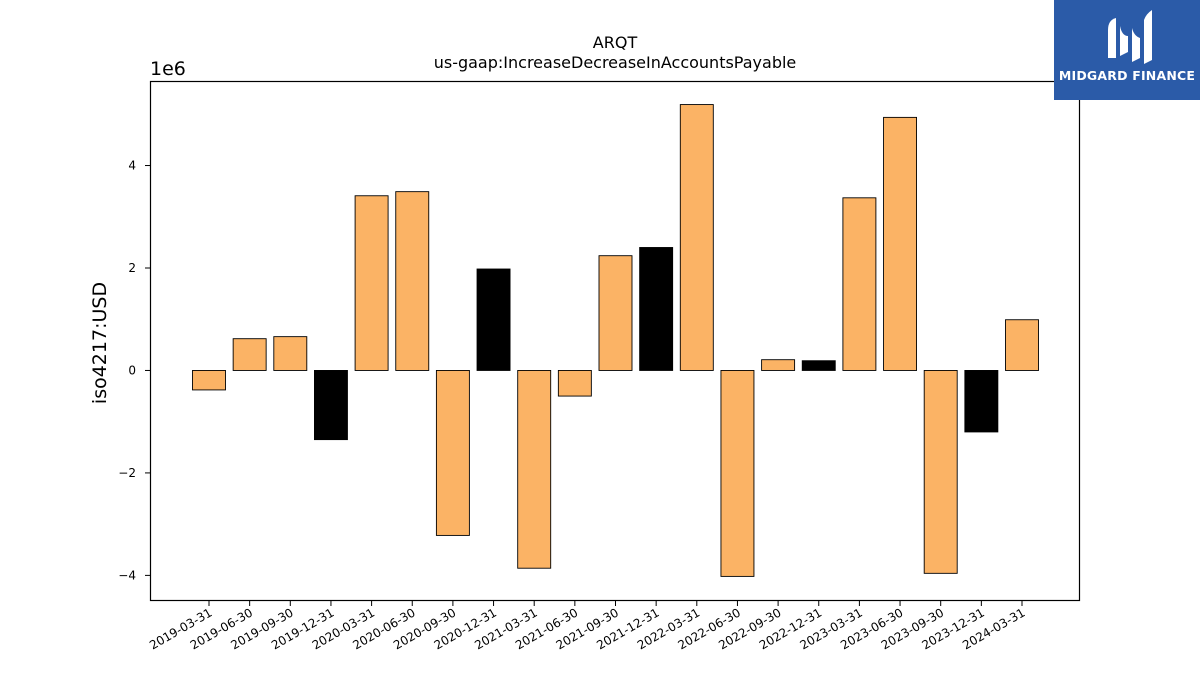  Describe the element at coordinates (100, 343) in the screenshot. I see `y-axis-label: iso4217:USD` at that location.